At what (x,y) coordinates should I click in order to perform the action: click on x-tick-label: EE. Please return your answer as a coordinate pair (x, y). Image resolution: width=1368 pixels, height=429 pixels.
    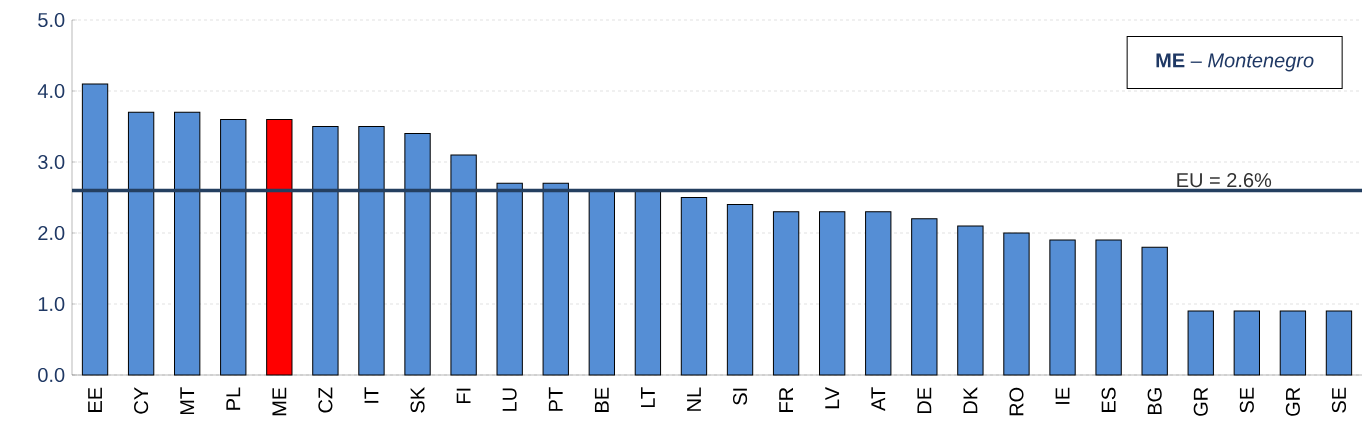
    Looking at the image, I should click on (95, 399).